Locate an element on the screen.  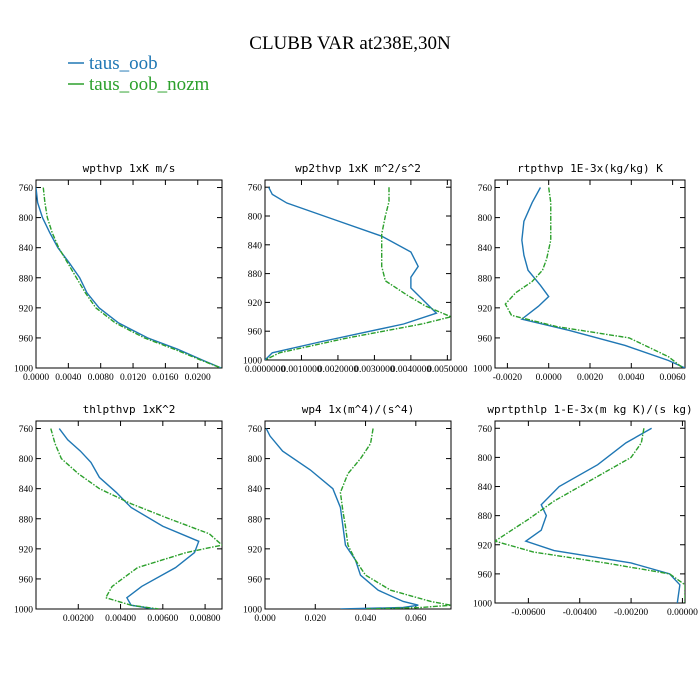
x-tick-label: 0.0030000 is located at coordinates (374, 370).